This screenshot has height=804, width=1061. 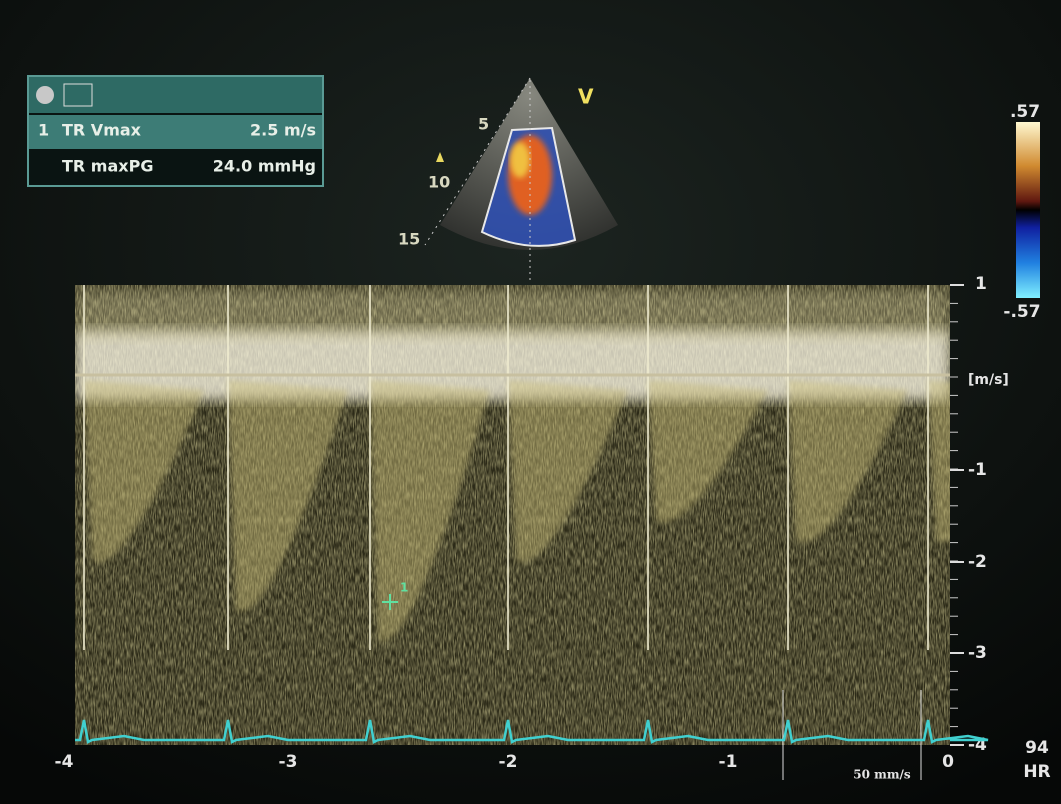 I want to click on measurement-value: 24.0 mmHg, so click(x=264, y=166).